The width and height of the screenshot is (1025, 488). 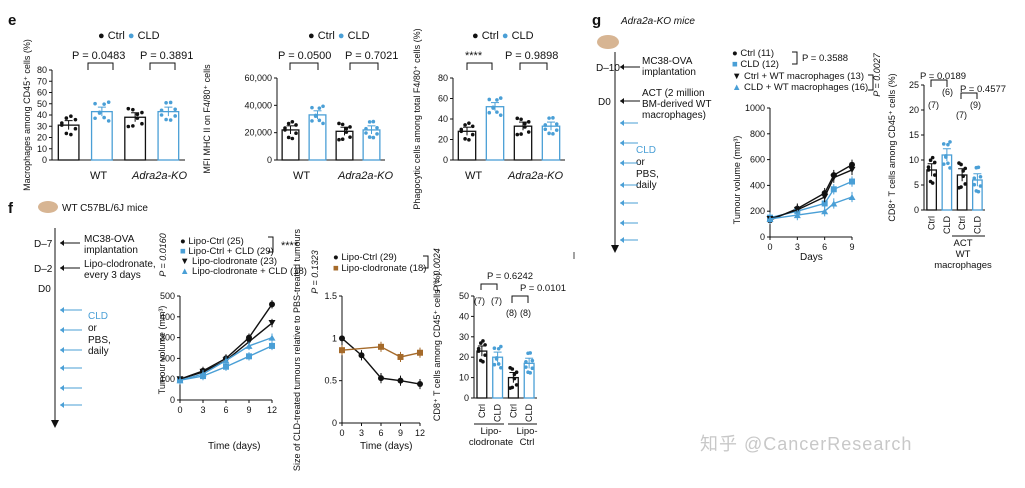 What do you see at coordinates (105, 208) in the screenshot?
I see `f-mouse-label: WT C57BL/6J mice` at bounding box center [105, 208].